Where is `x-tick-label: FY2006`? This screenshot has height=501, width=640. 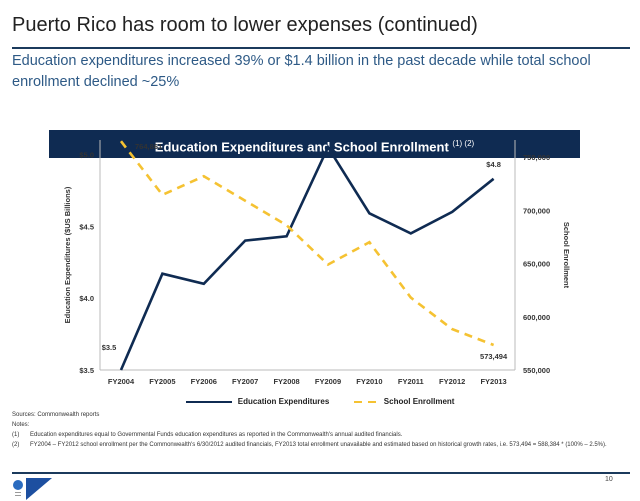
x-tick-label: FY2006 is located at coordinates (204, 381).